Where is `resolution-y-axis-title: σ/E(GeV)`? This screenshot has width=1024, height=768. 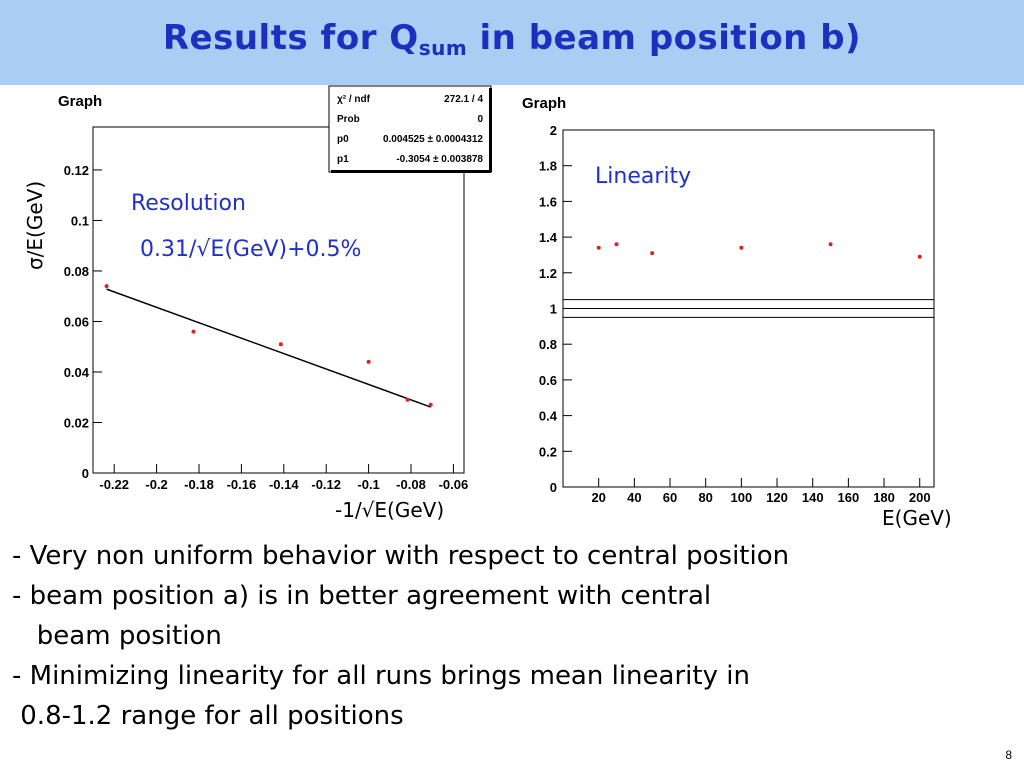
resolution-y-axis-title: σ/E(GeV) is located at coordinates (35, 225).